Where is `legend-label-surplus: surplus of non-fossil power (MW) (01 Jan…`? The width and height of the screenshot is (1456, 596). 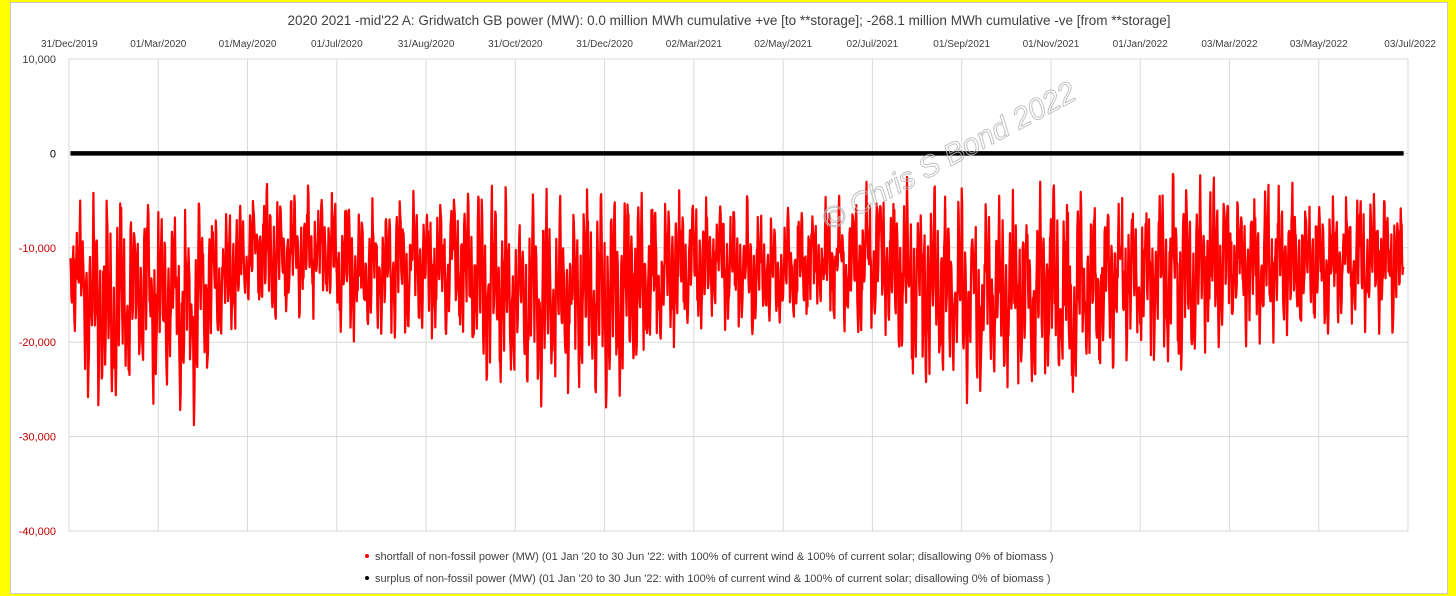
legend-label-surplus: surplus of non-fossil power (MW) (01 Jan… is located at coordinates (713, 579).